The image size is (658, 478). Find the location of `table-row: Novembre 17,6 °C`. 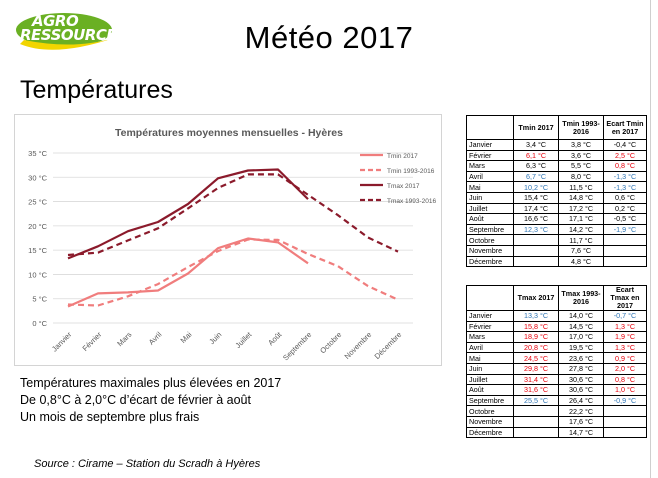

table-row: Novembre 17,6 °C is located at coordinates (556, 421).